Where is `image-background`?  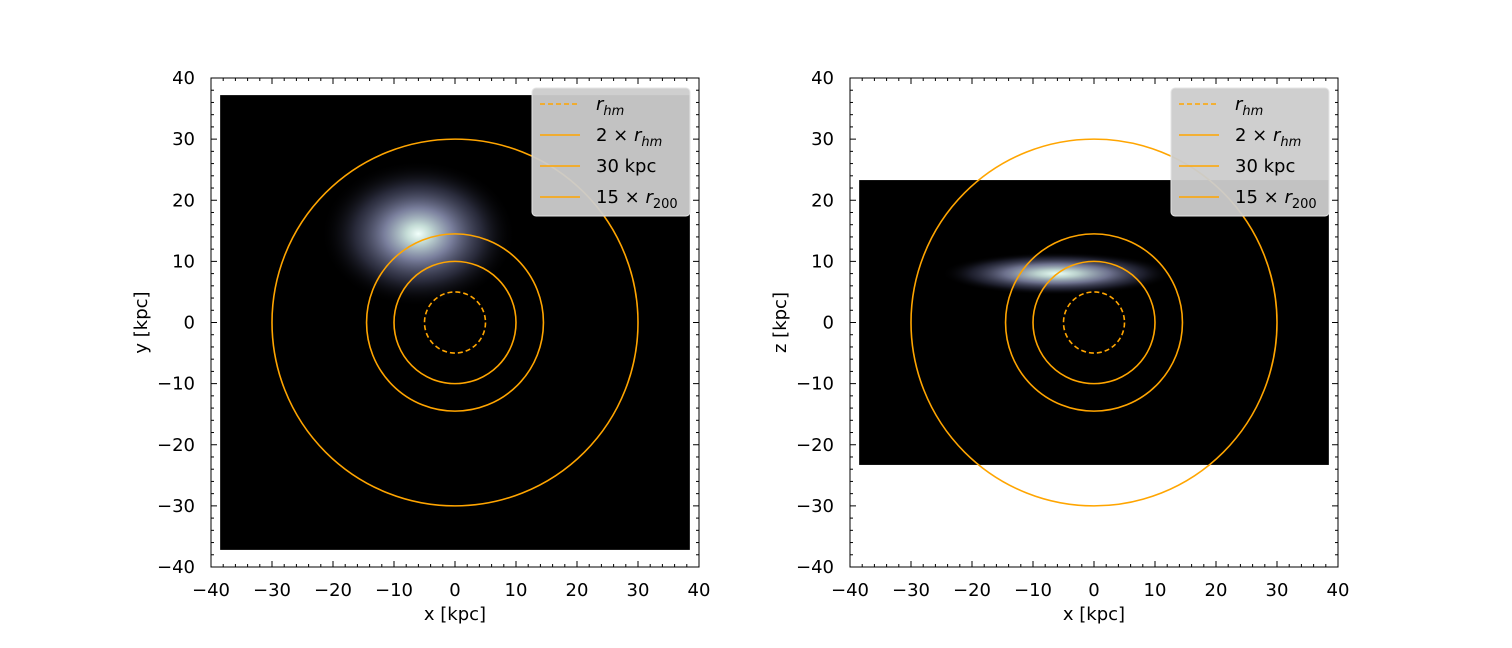 image-background is located at coordinates (1094, 322).